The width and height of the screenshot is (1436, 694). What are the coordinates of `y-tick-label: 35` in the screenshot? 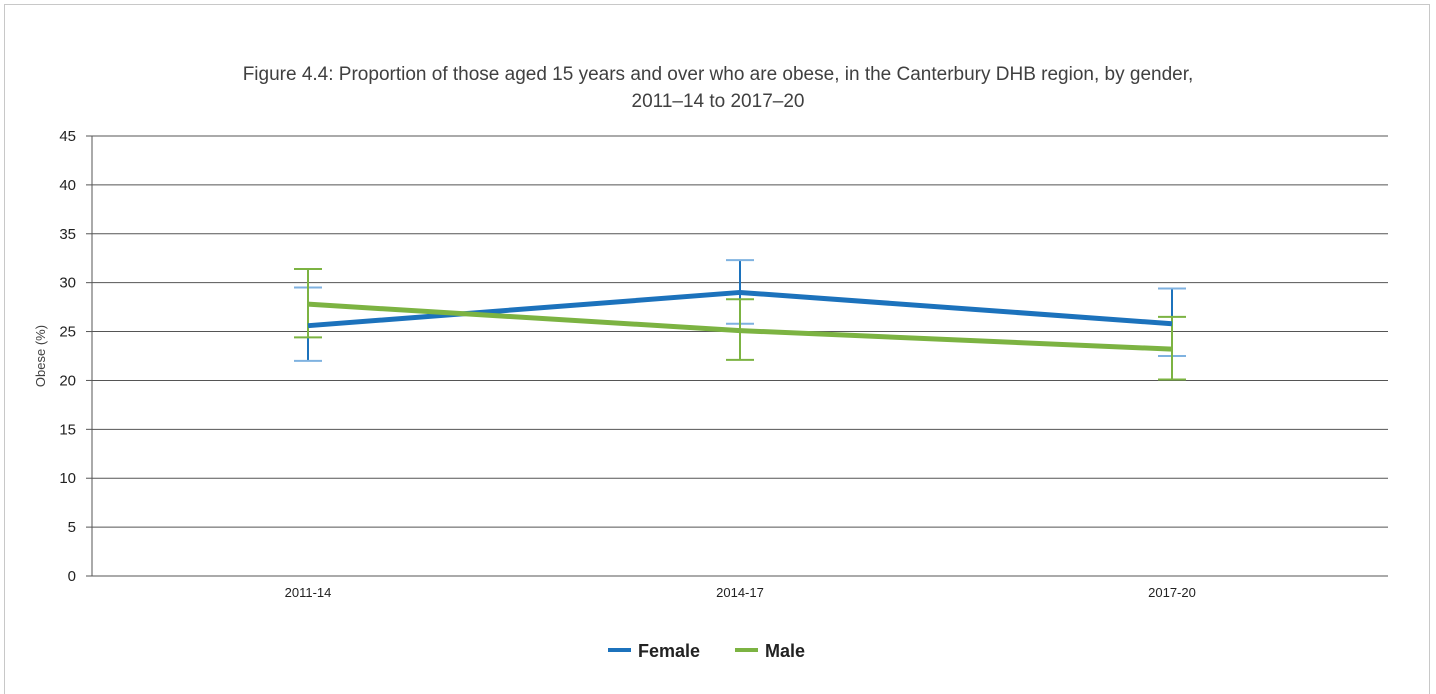 It's located at (67, 234).